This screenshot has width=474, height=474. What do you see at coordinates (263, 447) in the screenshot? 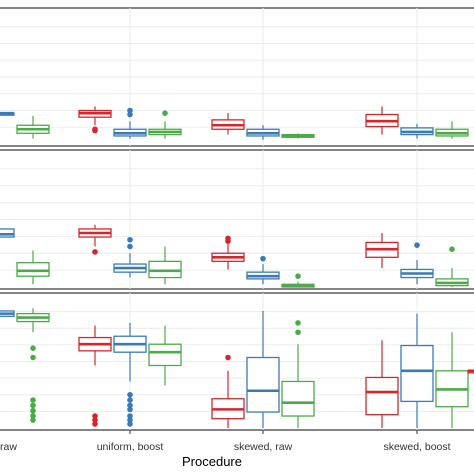
I see `x-tick-label: skewed, raw` at bounding box center [263, 447].